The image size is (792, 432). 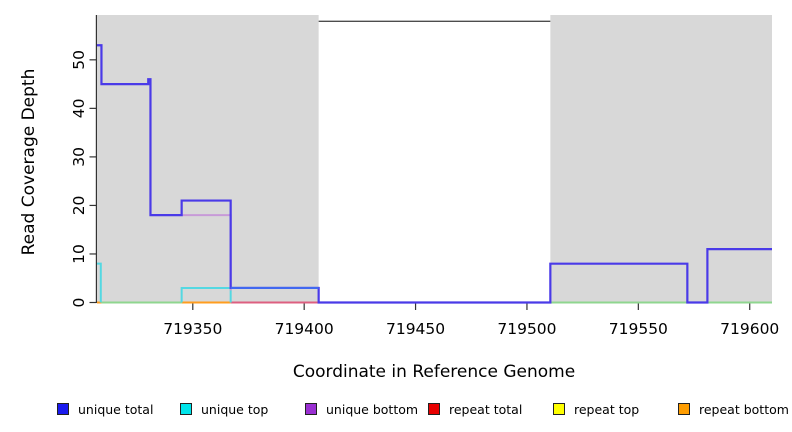 What do you see at coordinates (79, 254) in the screenshot?
I see `y-tick-label: 10` at bounding box center [79, 254].